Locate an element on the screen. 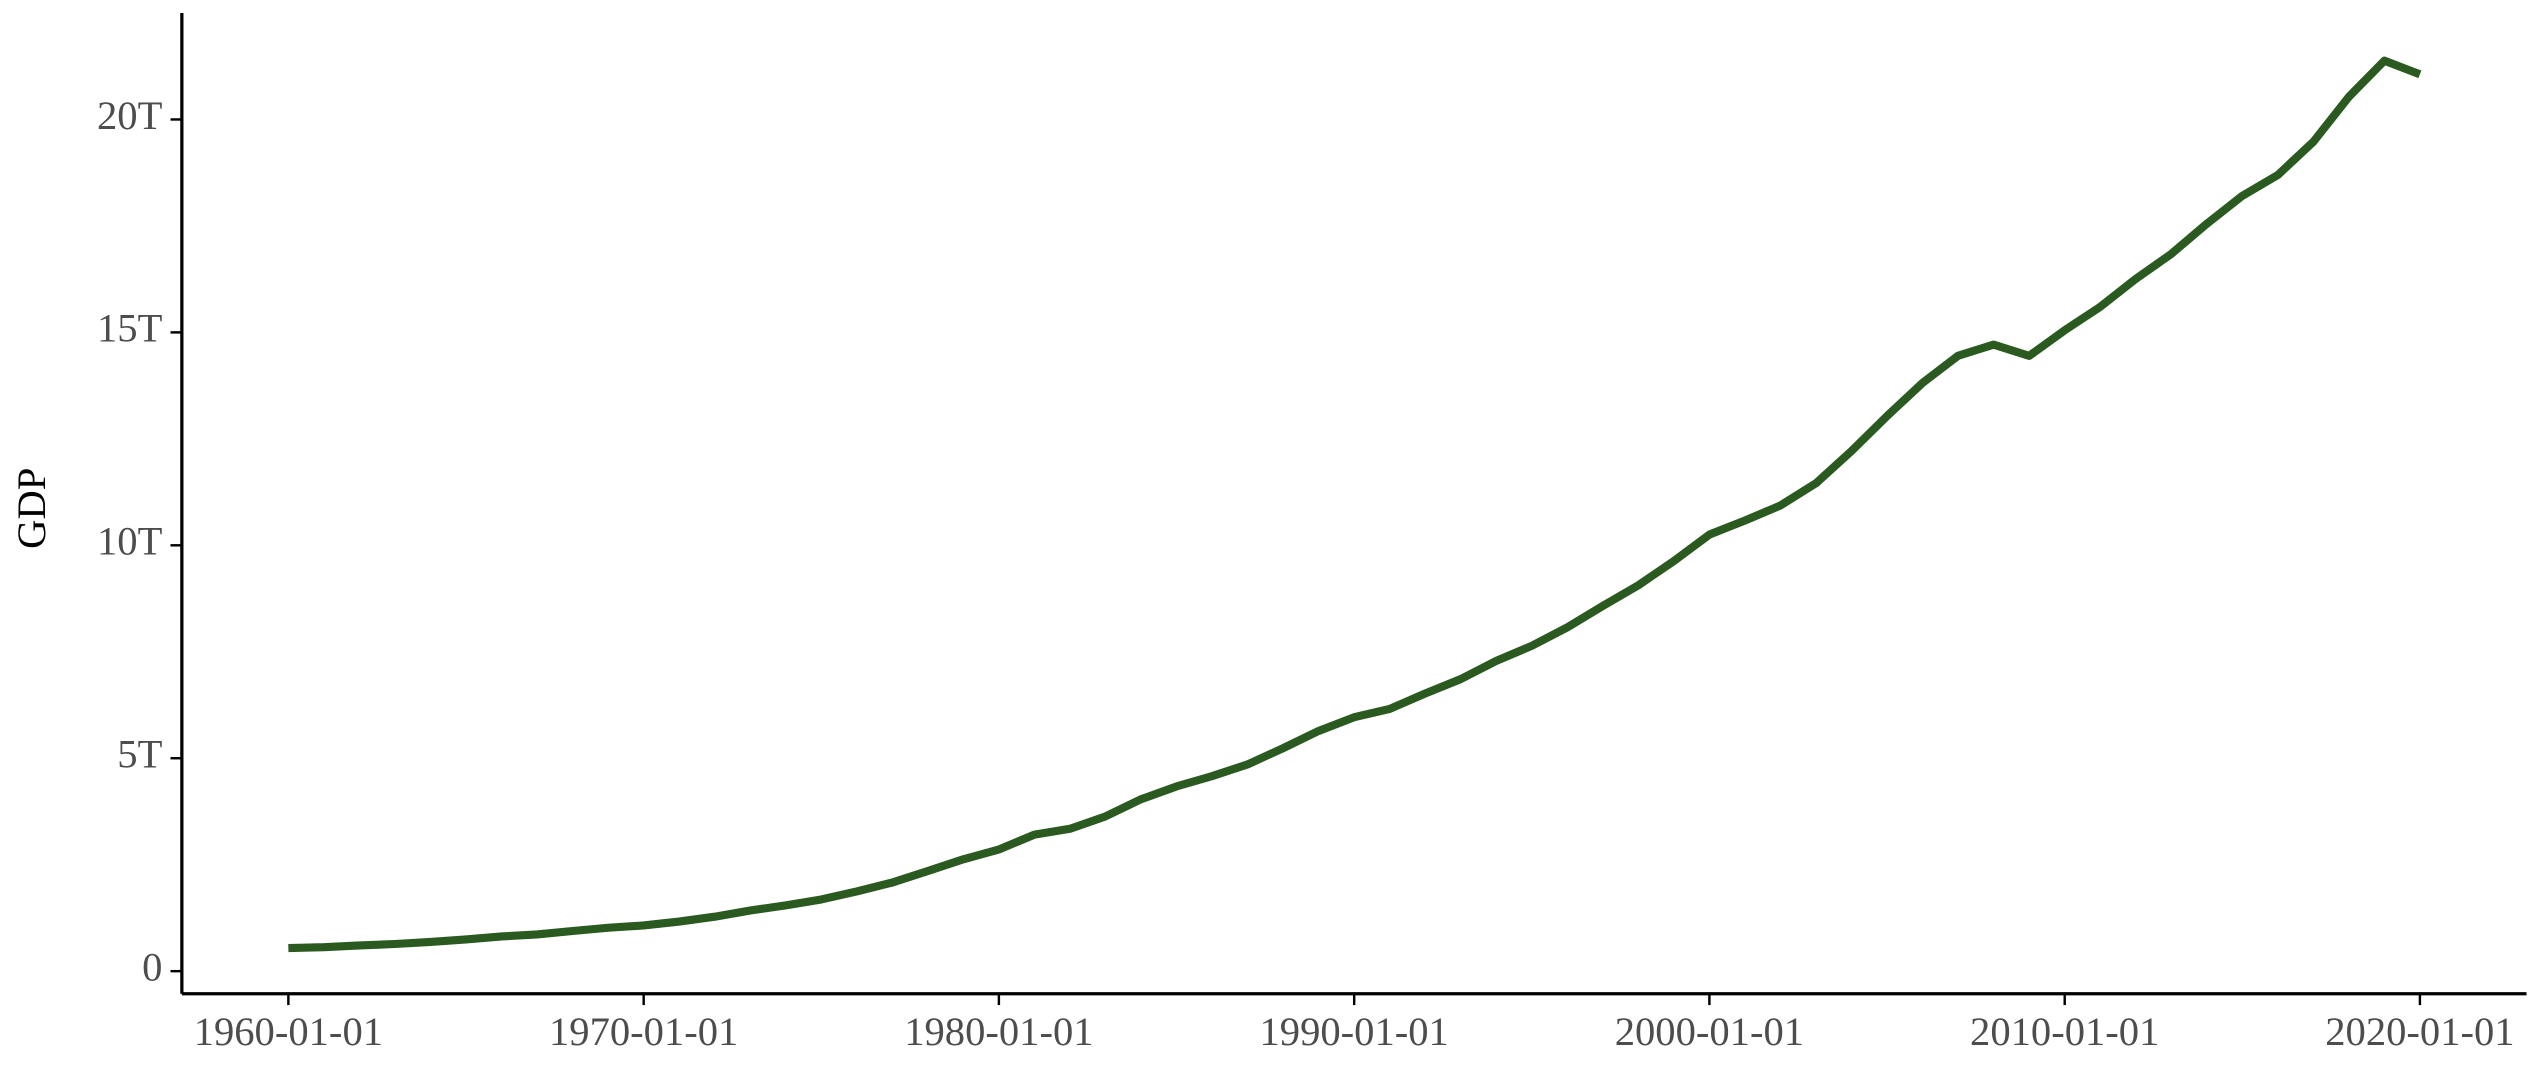 The image size is (2546, 1071). y-axis-label: GDP is located at coordinates (31, 508).